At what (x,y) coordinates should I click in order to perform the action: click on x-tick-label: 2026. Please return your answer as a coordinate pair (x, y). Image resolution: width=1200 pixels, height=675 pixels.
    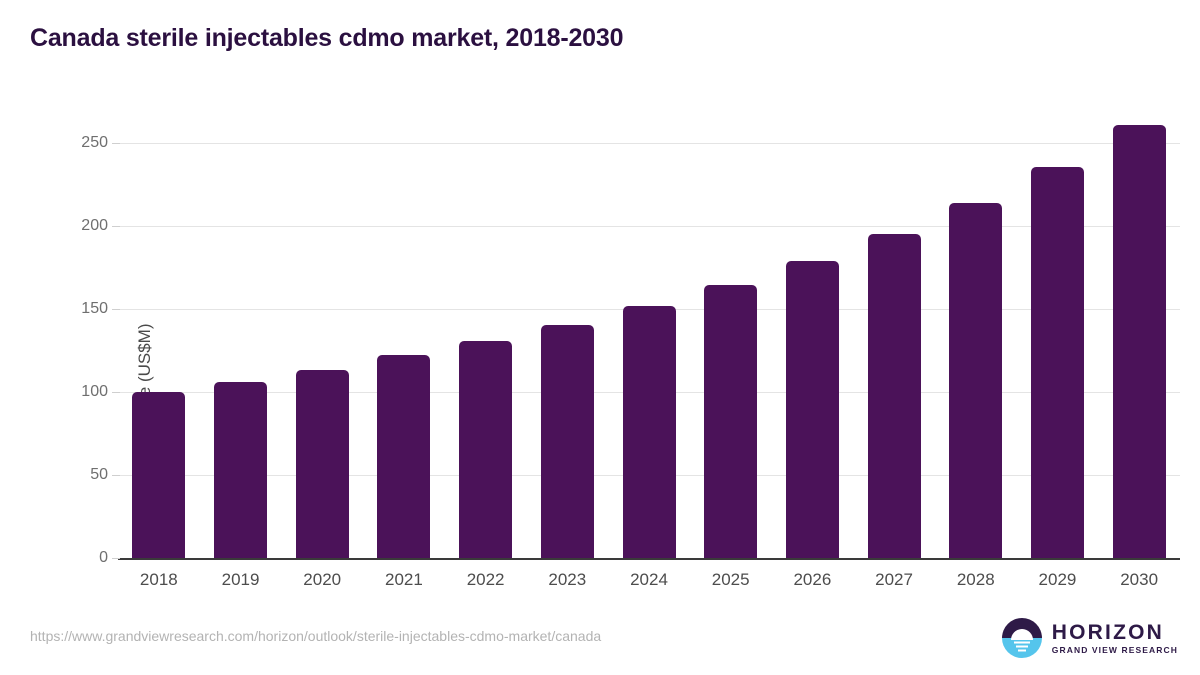
    Looking at the image, I should click on (812, 579).